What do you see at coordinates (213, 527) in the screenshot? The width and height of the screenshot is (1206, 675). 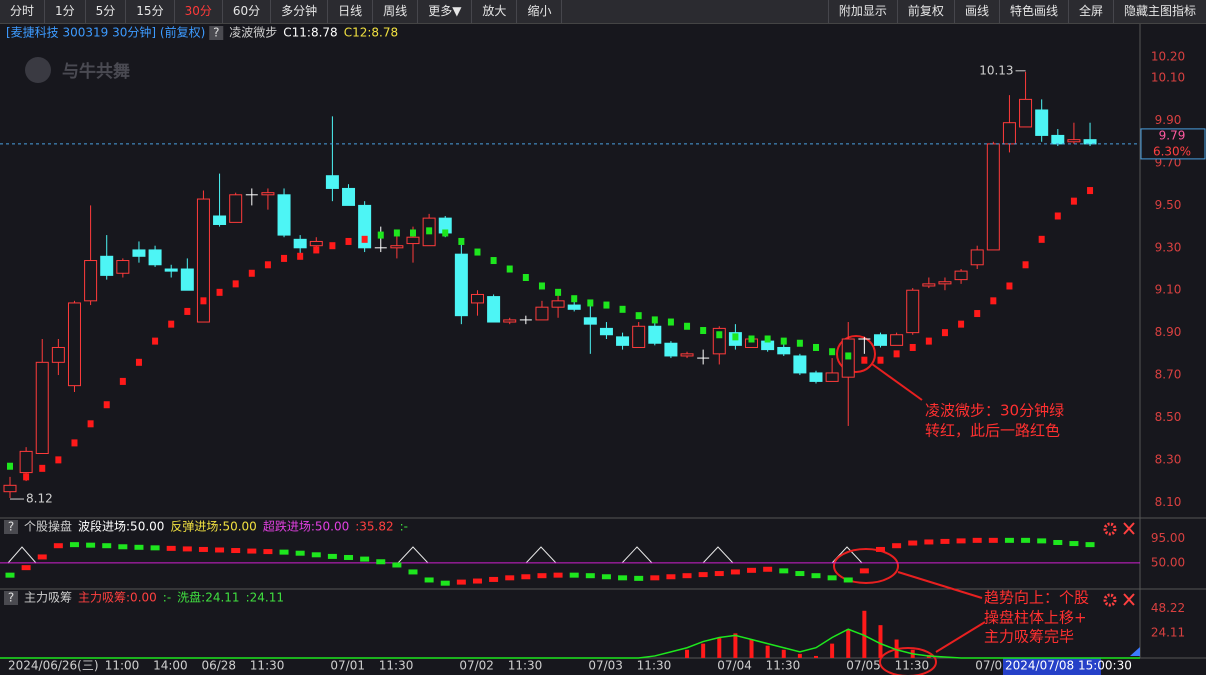 I see `header-item: 反弹进场:50.00` at bounding box center [213, 527].